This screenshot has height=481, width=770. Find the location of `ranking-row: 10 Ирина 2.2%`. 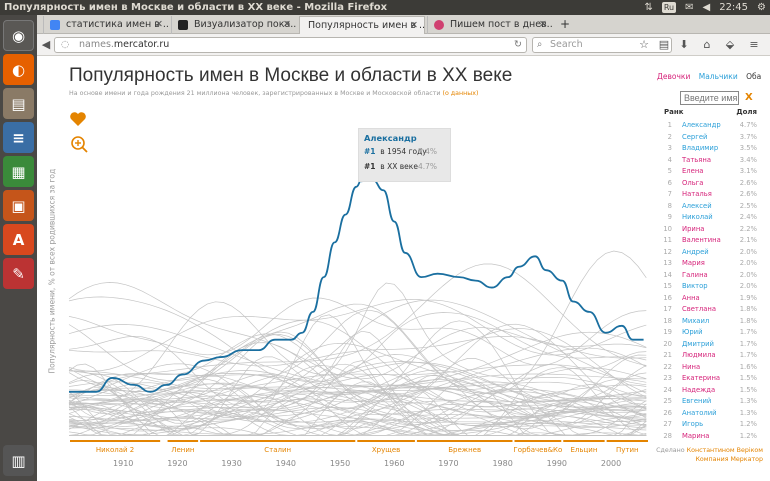

ranking-row: 10 Ирина 2.2% is located at coordinates (712, 230).